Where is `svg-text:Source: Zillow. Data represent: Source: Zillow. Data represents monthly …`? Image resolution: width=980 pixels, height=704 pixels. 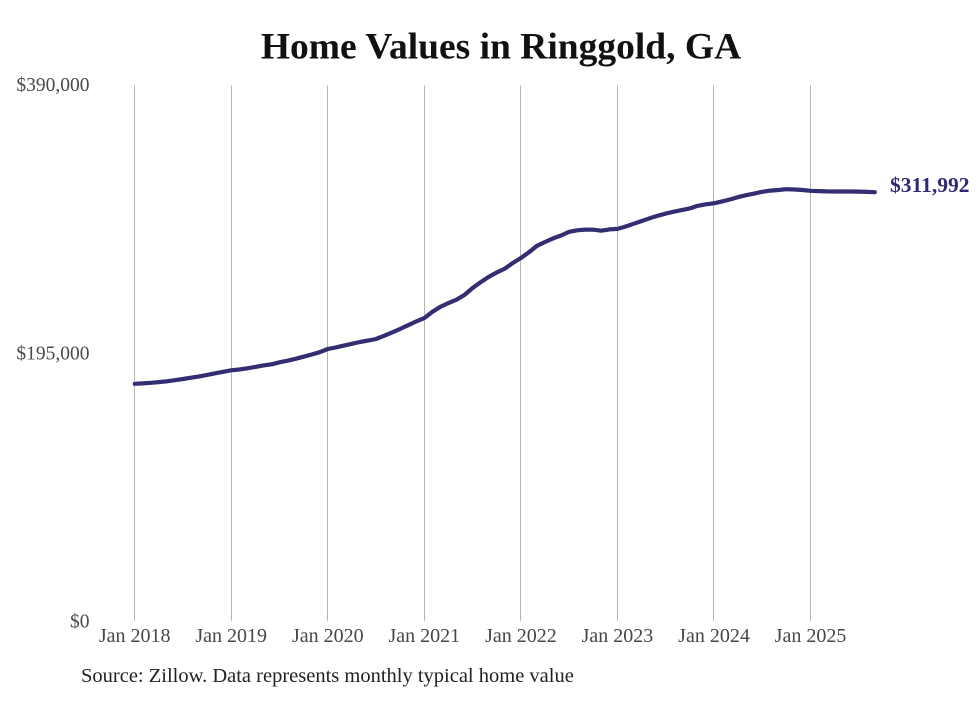 svg-text:Source: Zillow. Data represent: Source: Zillow. Data represents monthly … is located at coordinates (327, 676).